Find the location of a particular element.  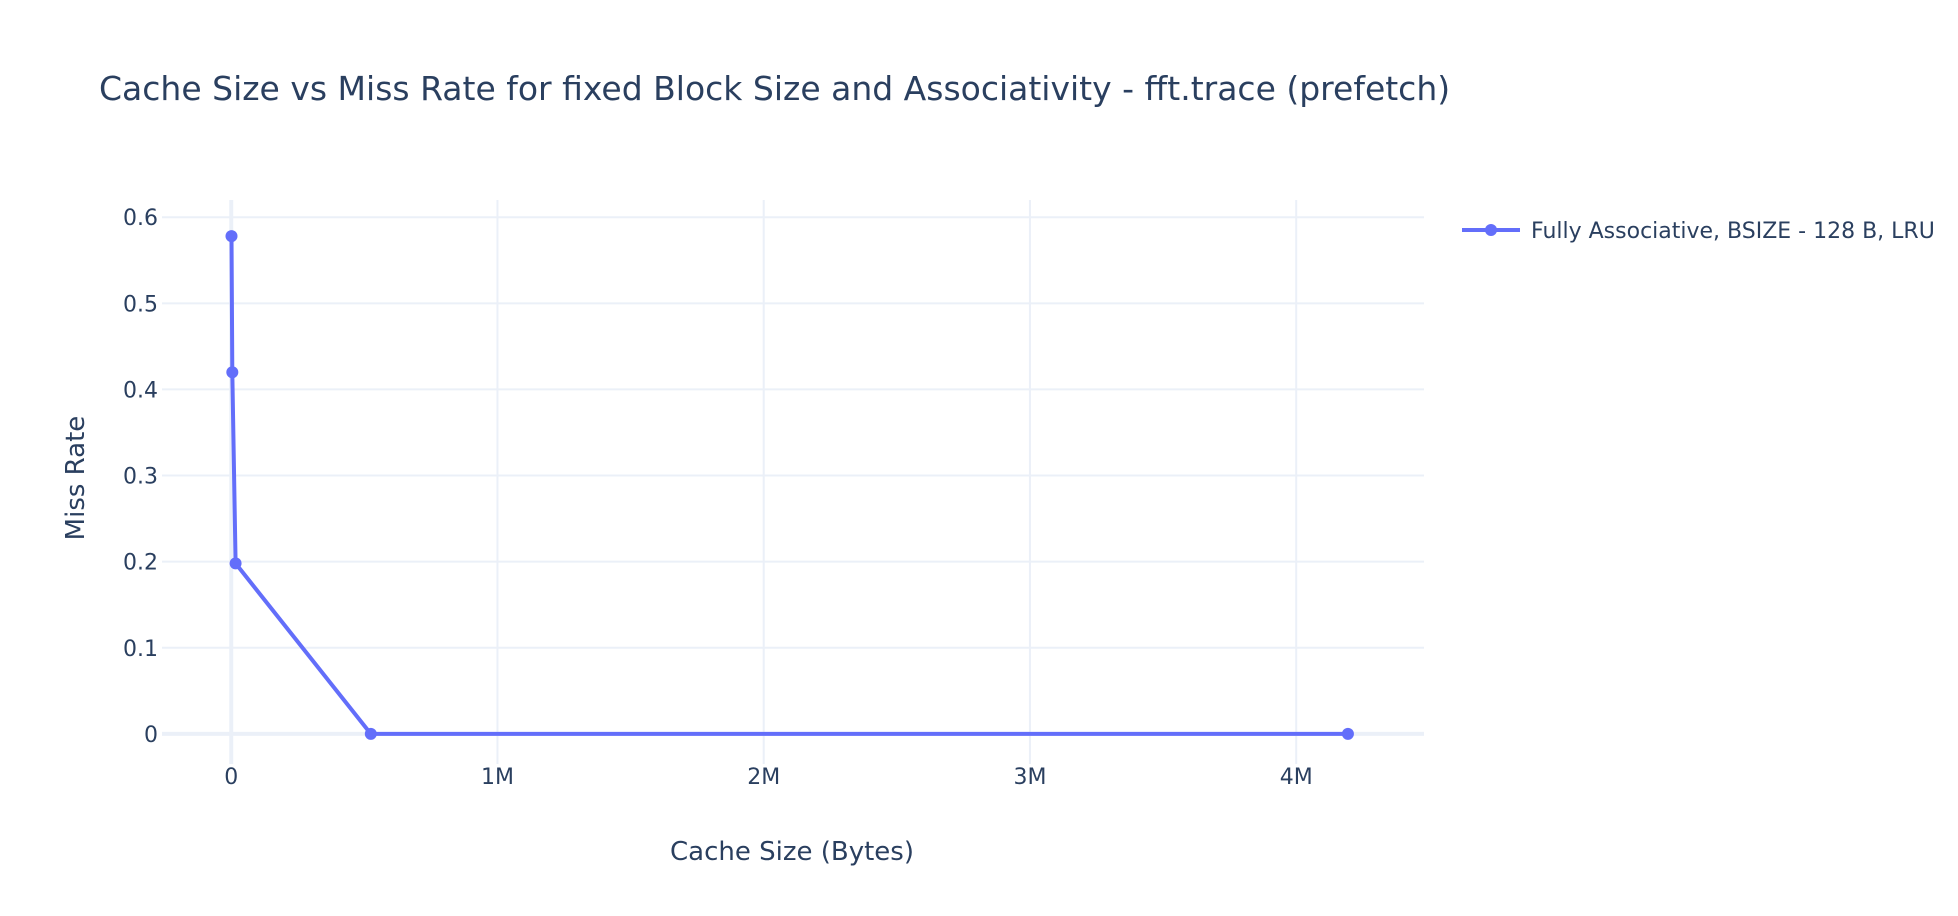

y-tick-label: 0.6 is located at coordinates (140, 218).